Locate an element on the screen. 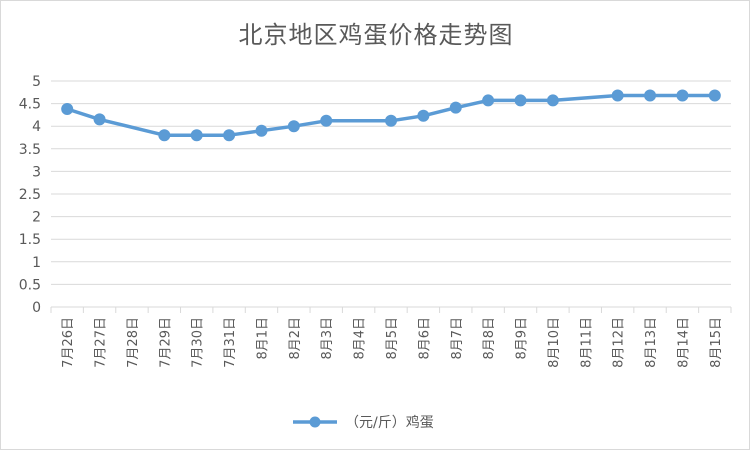  y-tick-label: 4 is located at coordinates (36, 127).